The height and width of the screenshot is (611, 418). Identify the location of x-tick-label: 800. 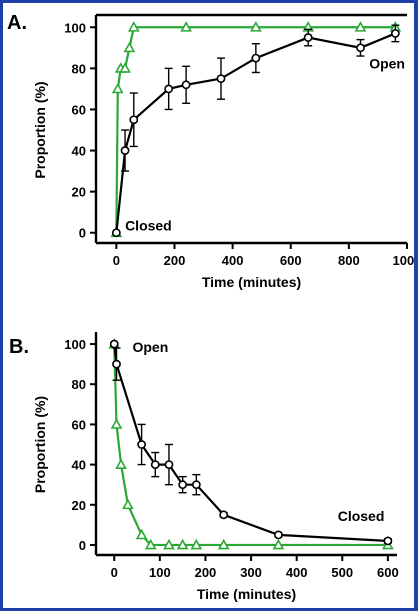
(349, 260).